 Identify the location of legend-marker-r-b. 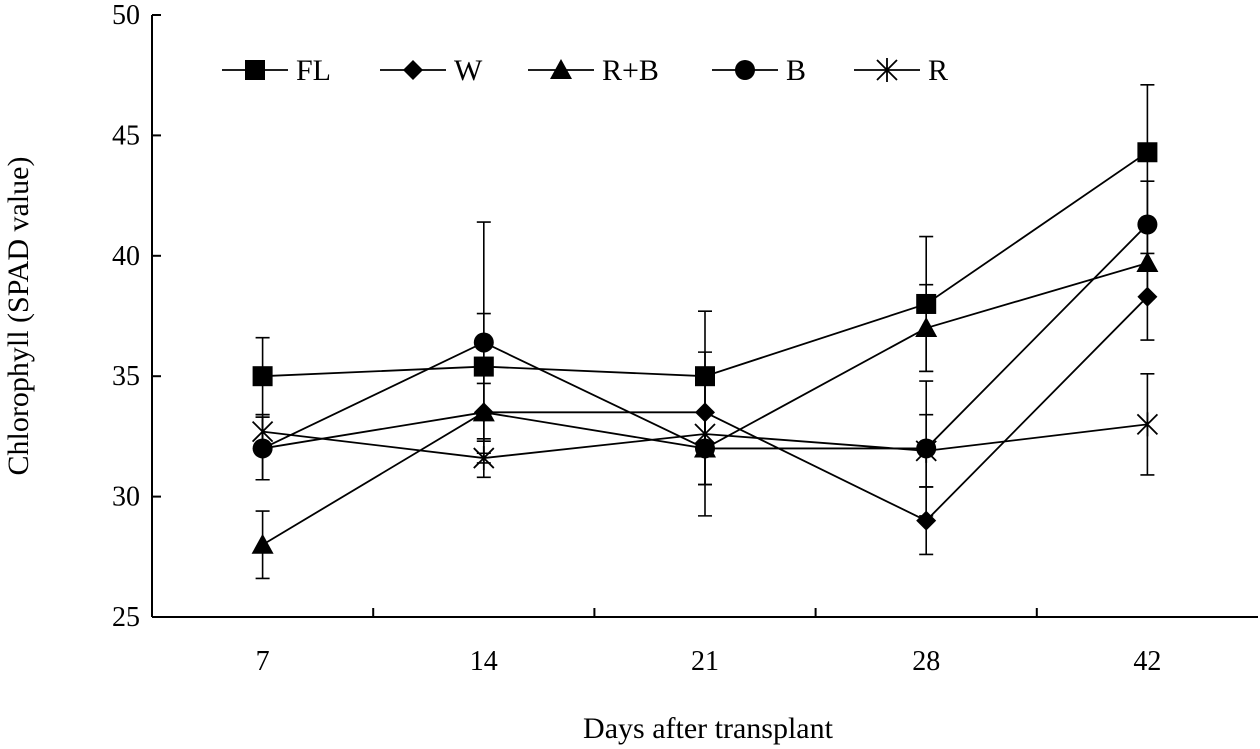
(561, 69).